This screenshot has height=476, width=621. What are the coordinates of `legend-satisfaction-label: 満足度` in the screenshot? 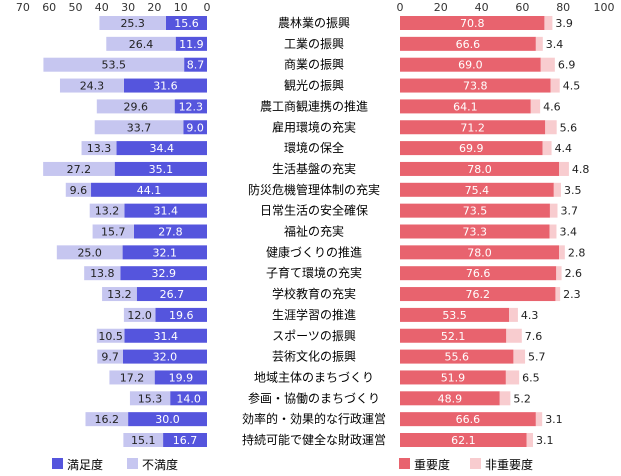 It's located at (85, 464).